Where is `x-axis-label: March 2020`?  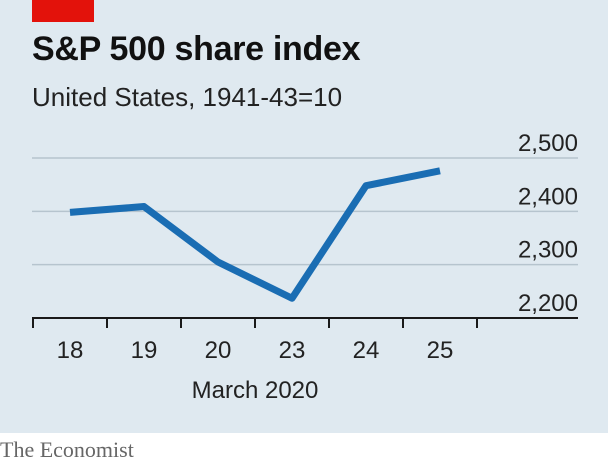 x-axis-label: March 2020 is located at coordinates (255, 390).